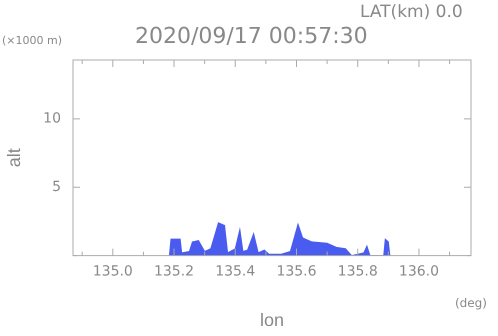 The width and height of the screenshot is (498, 336). Describe the element at coordinates (52, 118) in the screenshot. I see `y-tick-label: 10` at that location.